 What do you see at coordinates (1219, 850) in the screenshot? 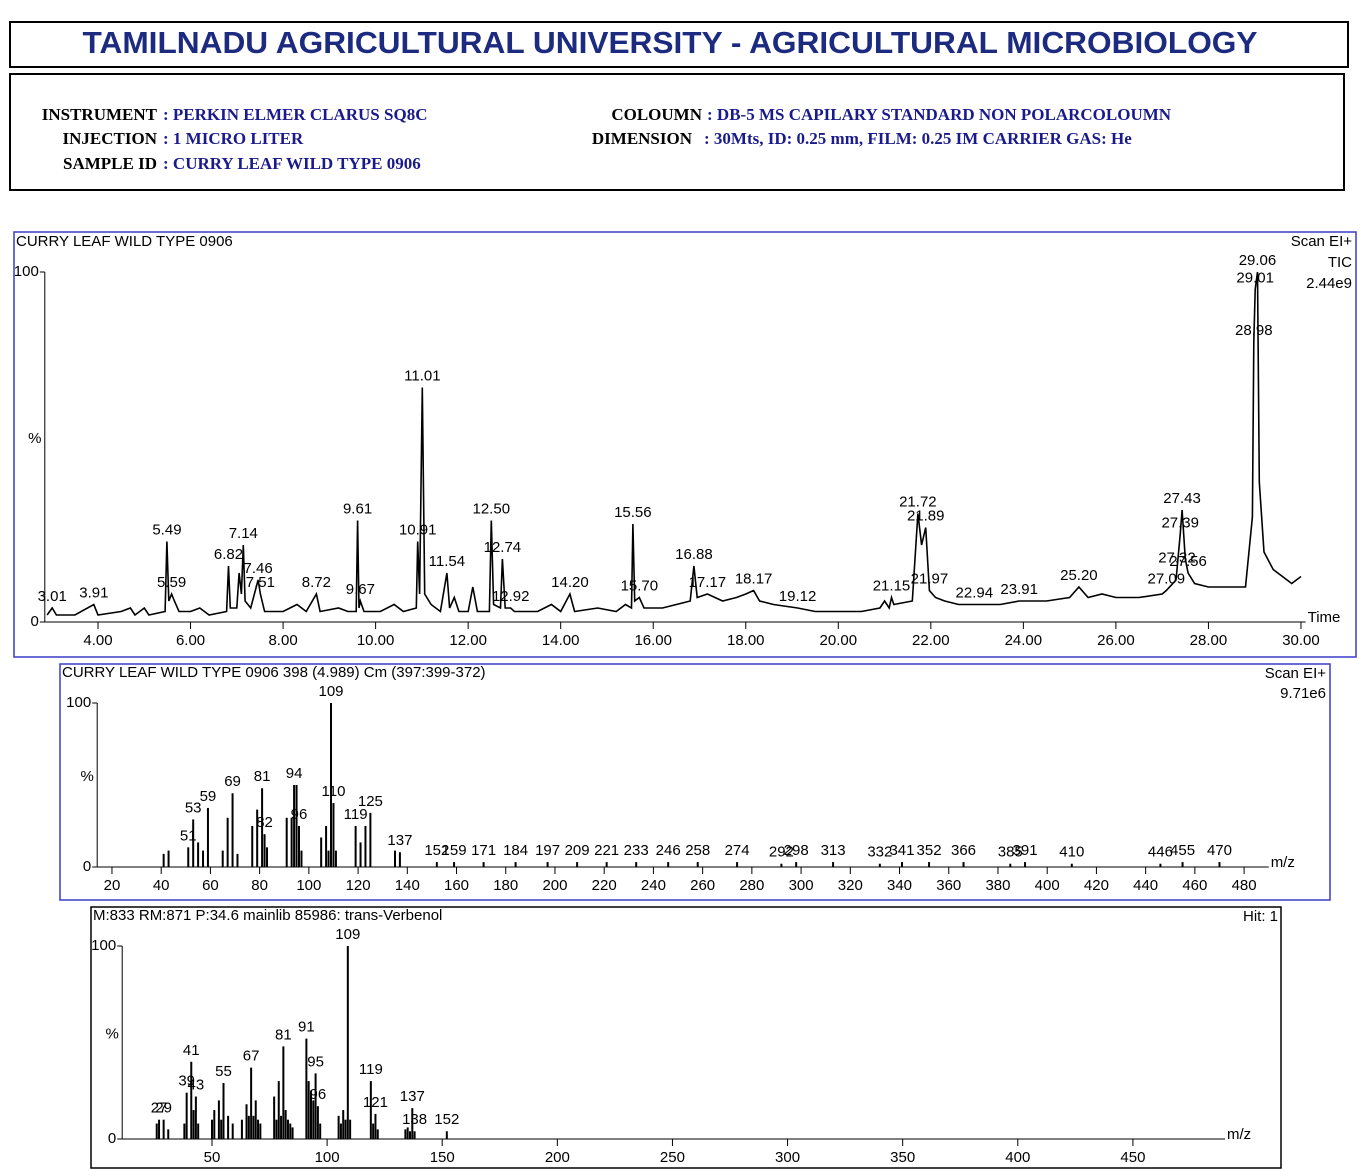
I see `peak-label: 470` at bounding box center [1219, 850].